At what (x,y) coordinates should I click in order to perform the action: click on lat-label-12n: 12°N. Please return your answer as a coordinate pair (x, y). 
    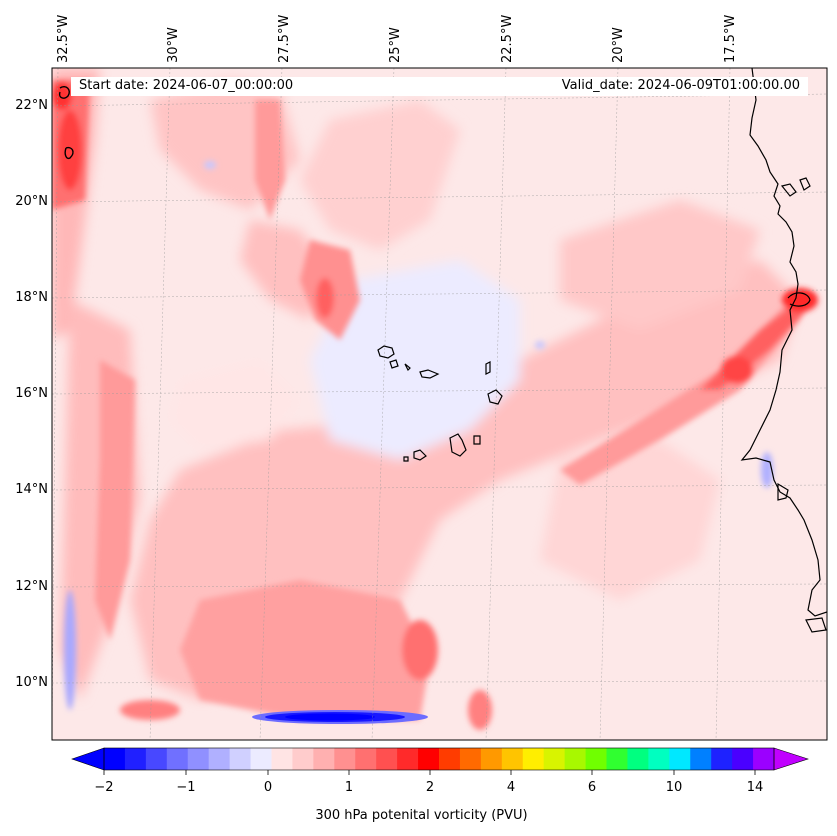
    Looking at the image, I should click on (31, 586).